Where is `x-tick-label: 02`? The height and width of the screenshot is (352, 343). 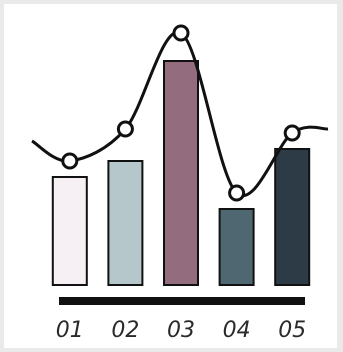
x-tick-label: 02 is located at coordinates (125, 330).